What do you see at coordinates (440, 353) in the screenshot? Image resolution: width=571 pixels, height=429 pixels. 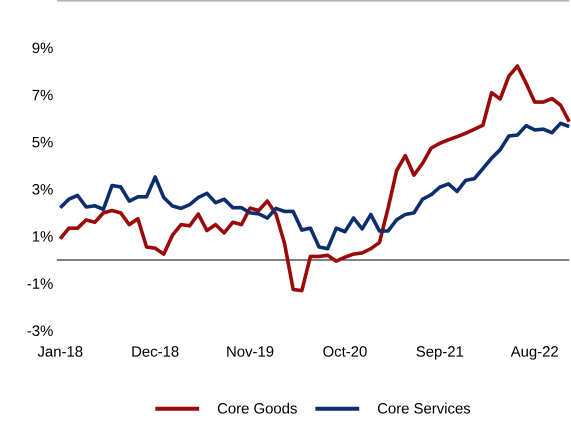 I see `x-tick-label: Sep-21` at bounding box center [440, 353].